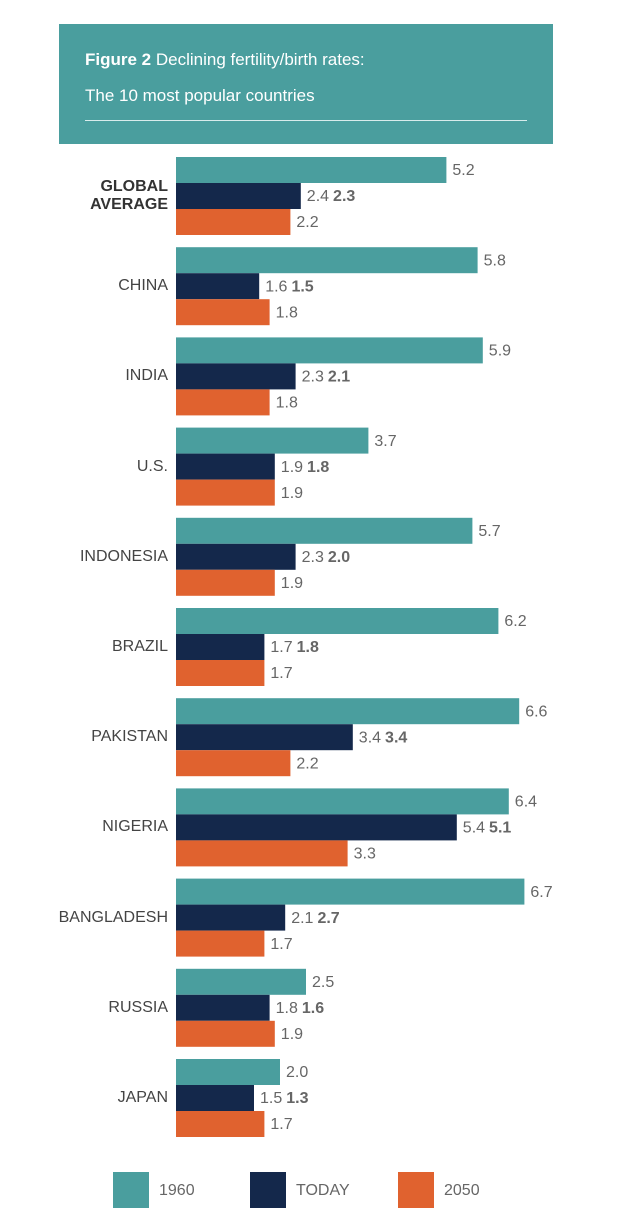  Describe the element at coordinates (143, 286) in the screenshot. I see `category-label: CHINA` at that location.